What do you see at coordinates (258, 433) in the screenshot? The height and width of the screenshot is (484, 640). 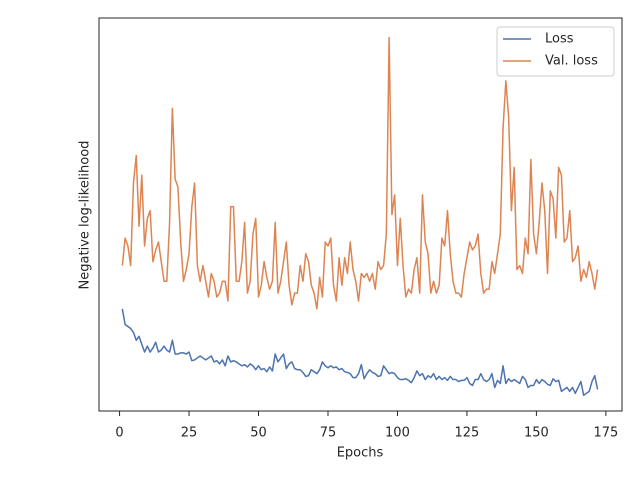 I see `x-tick-label: 50` at bounding box center [258, 433].